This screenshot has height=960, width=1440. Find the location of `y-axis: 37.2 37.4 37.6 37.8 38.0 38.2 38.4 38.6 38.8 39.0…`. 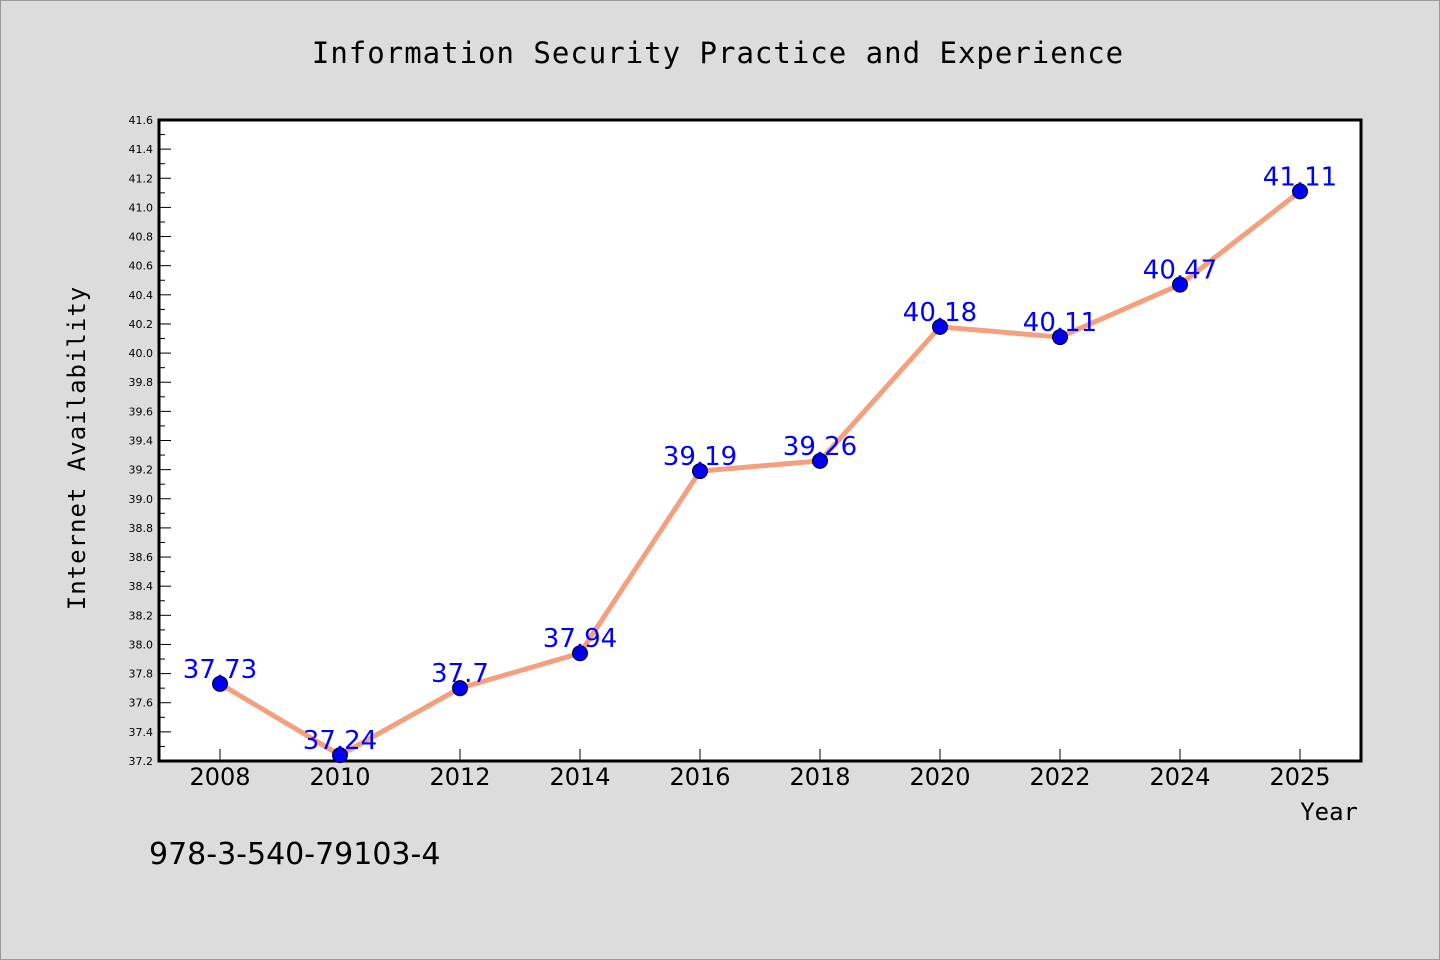

y-axis: 37.2 37.4 37.6 37.8 38.0 38.2 38.4 38.6 38.8 39.0… is located at coordinates (150, 441).